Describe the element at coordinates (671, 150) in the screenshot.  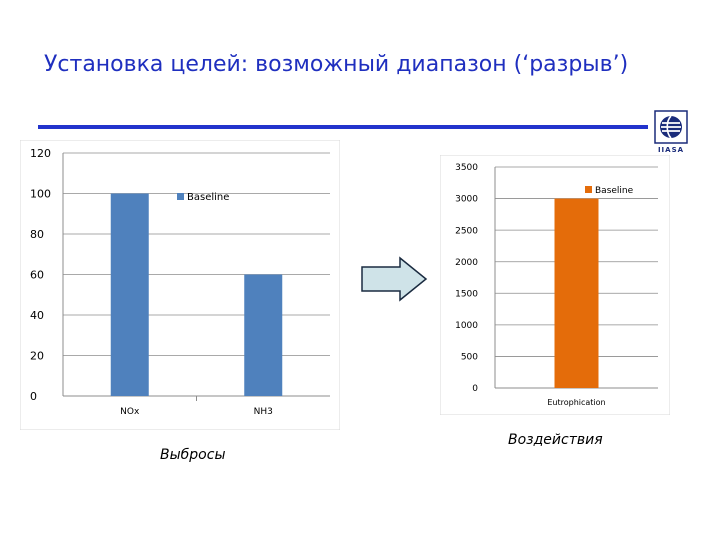
I see `logo-text: IIASA` at that location.